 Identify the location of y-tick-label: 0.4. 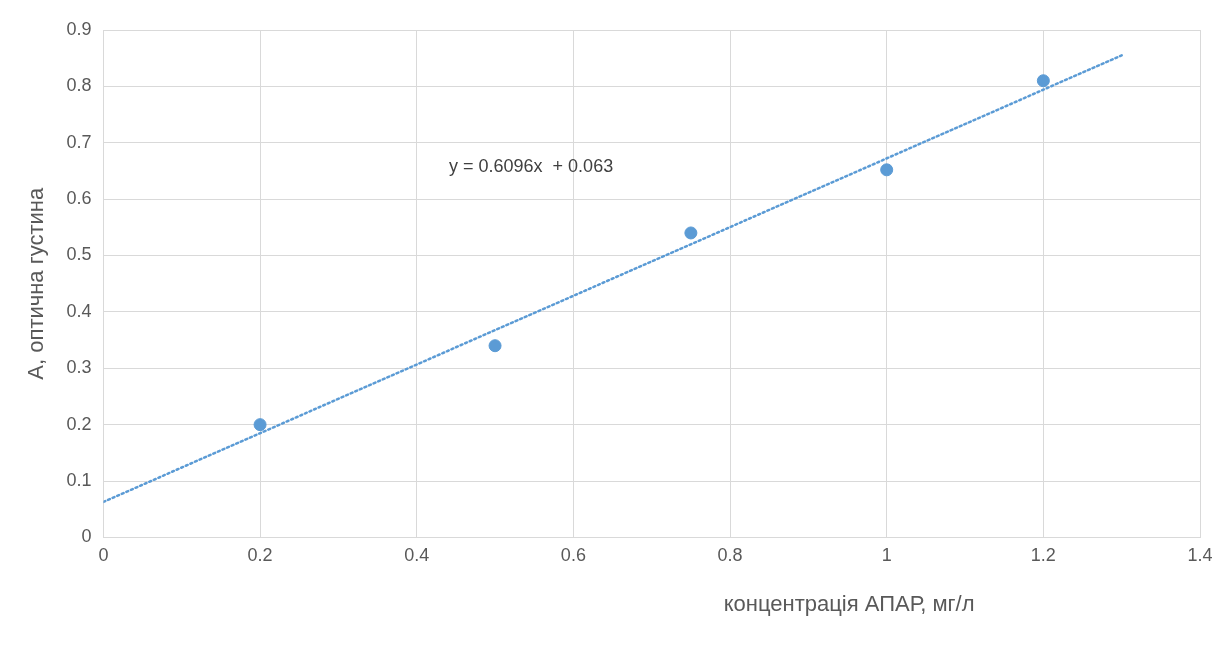
(79, 310).